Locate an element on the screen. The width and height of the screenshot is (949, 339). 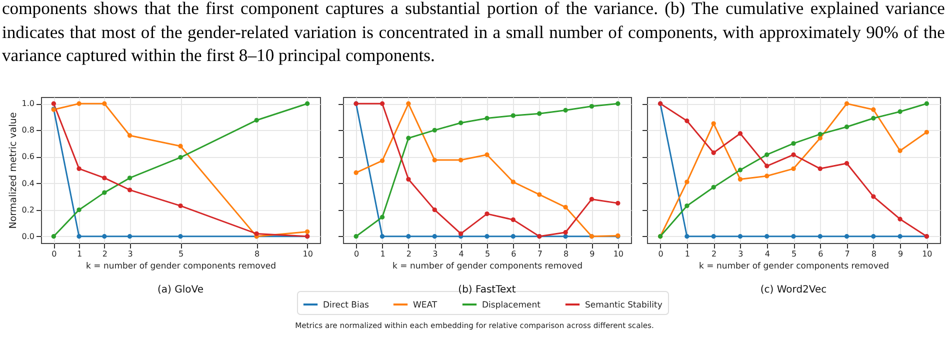
y-tick-label: 0.2 is located at coordinates (28, 209).